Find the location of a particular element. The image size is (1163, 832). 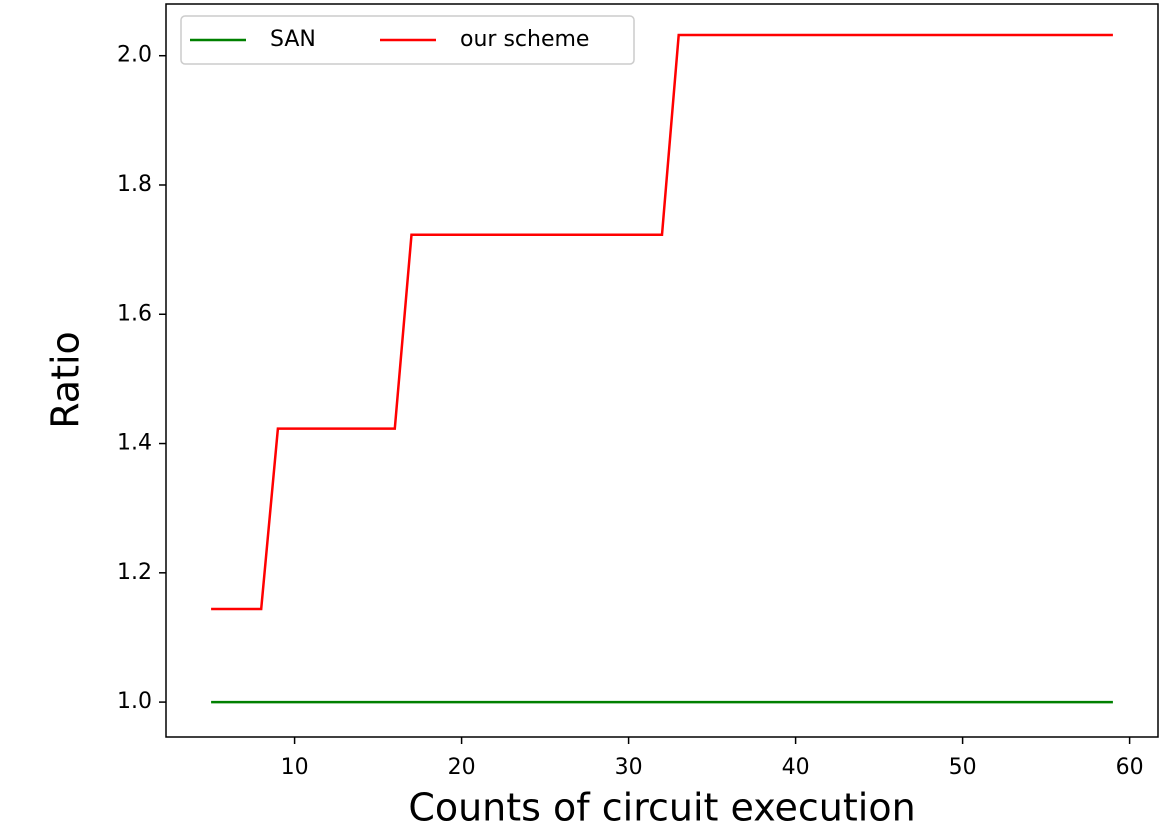

x-tick-label: 20 is located at coordinates (462, 767).